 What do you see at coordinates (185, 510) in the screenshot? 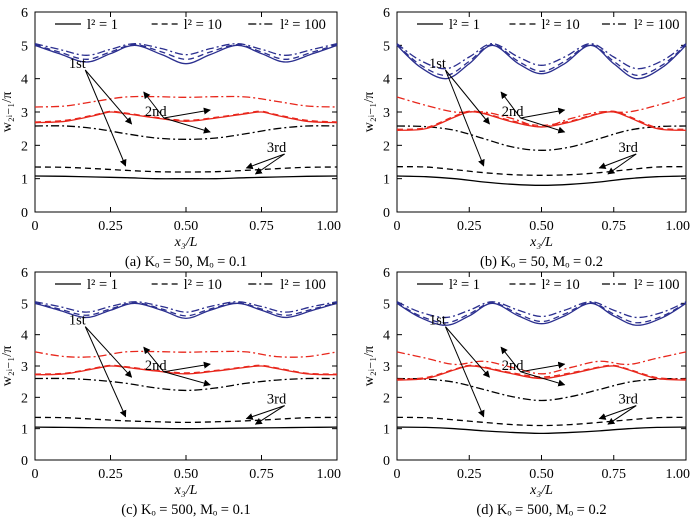
I see `panel-caption: (c) Kₒ = 500, Mₒ = 0.1` at bounding box center [185, 510].